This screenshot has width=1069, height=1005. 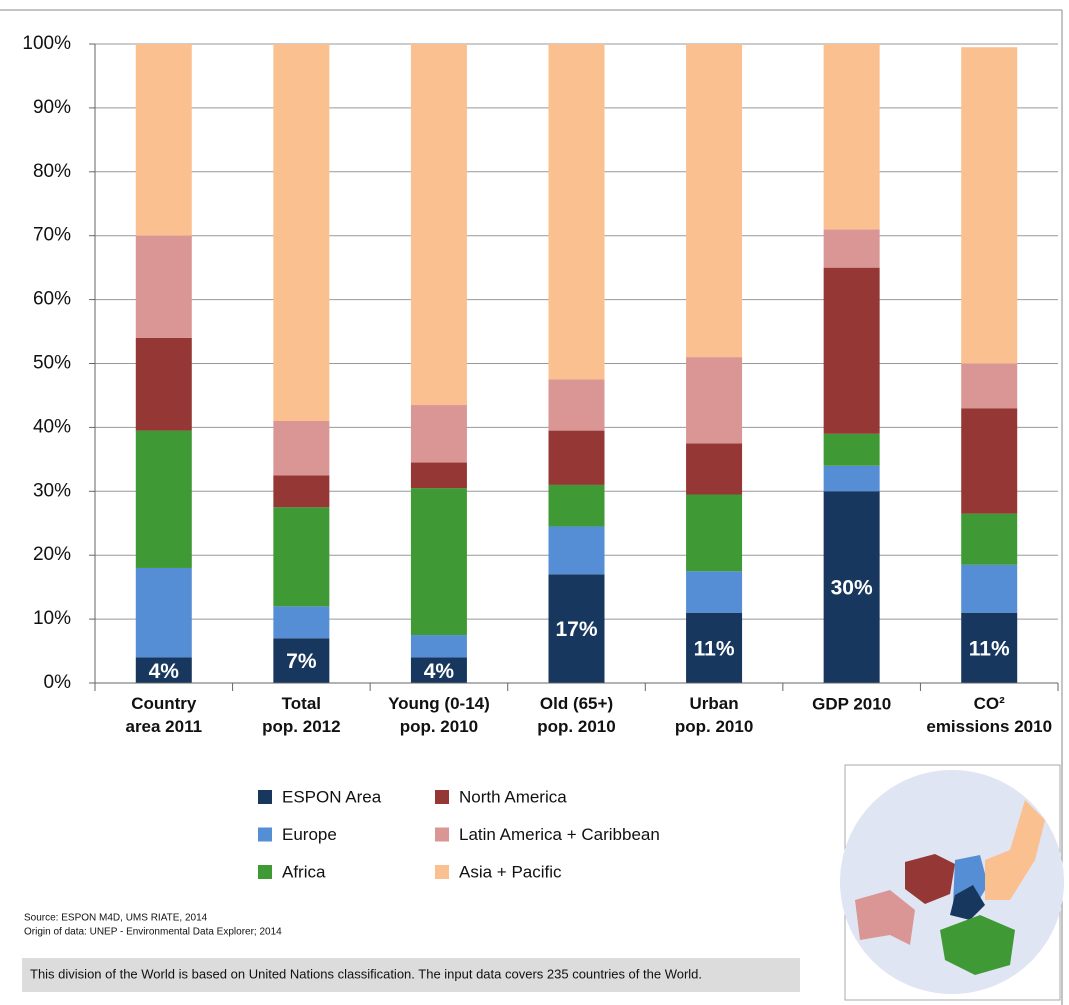 I want to click on note-box, so click(x=411, y=975).